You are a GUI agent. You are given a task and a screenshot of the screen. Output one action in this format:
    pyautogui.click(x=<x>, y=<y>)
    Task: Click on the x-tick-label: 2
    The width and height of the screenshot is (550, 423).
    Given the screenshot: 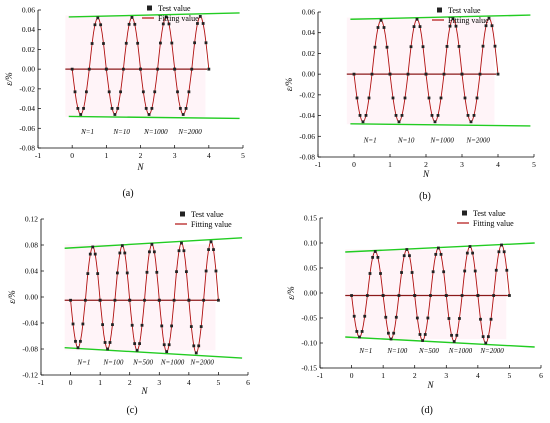 What is the action you would take?
    pyautogui.click(x=426, y=164)
    